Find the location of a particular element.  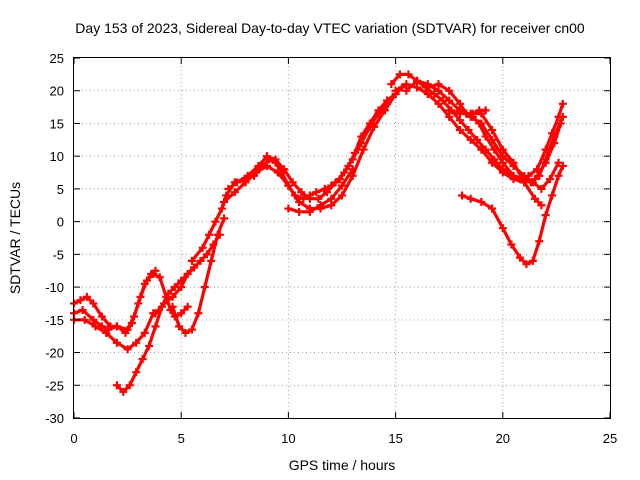

y-tick-label: -15 is located at coordinates (54, 320).